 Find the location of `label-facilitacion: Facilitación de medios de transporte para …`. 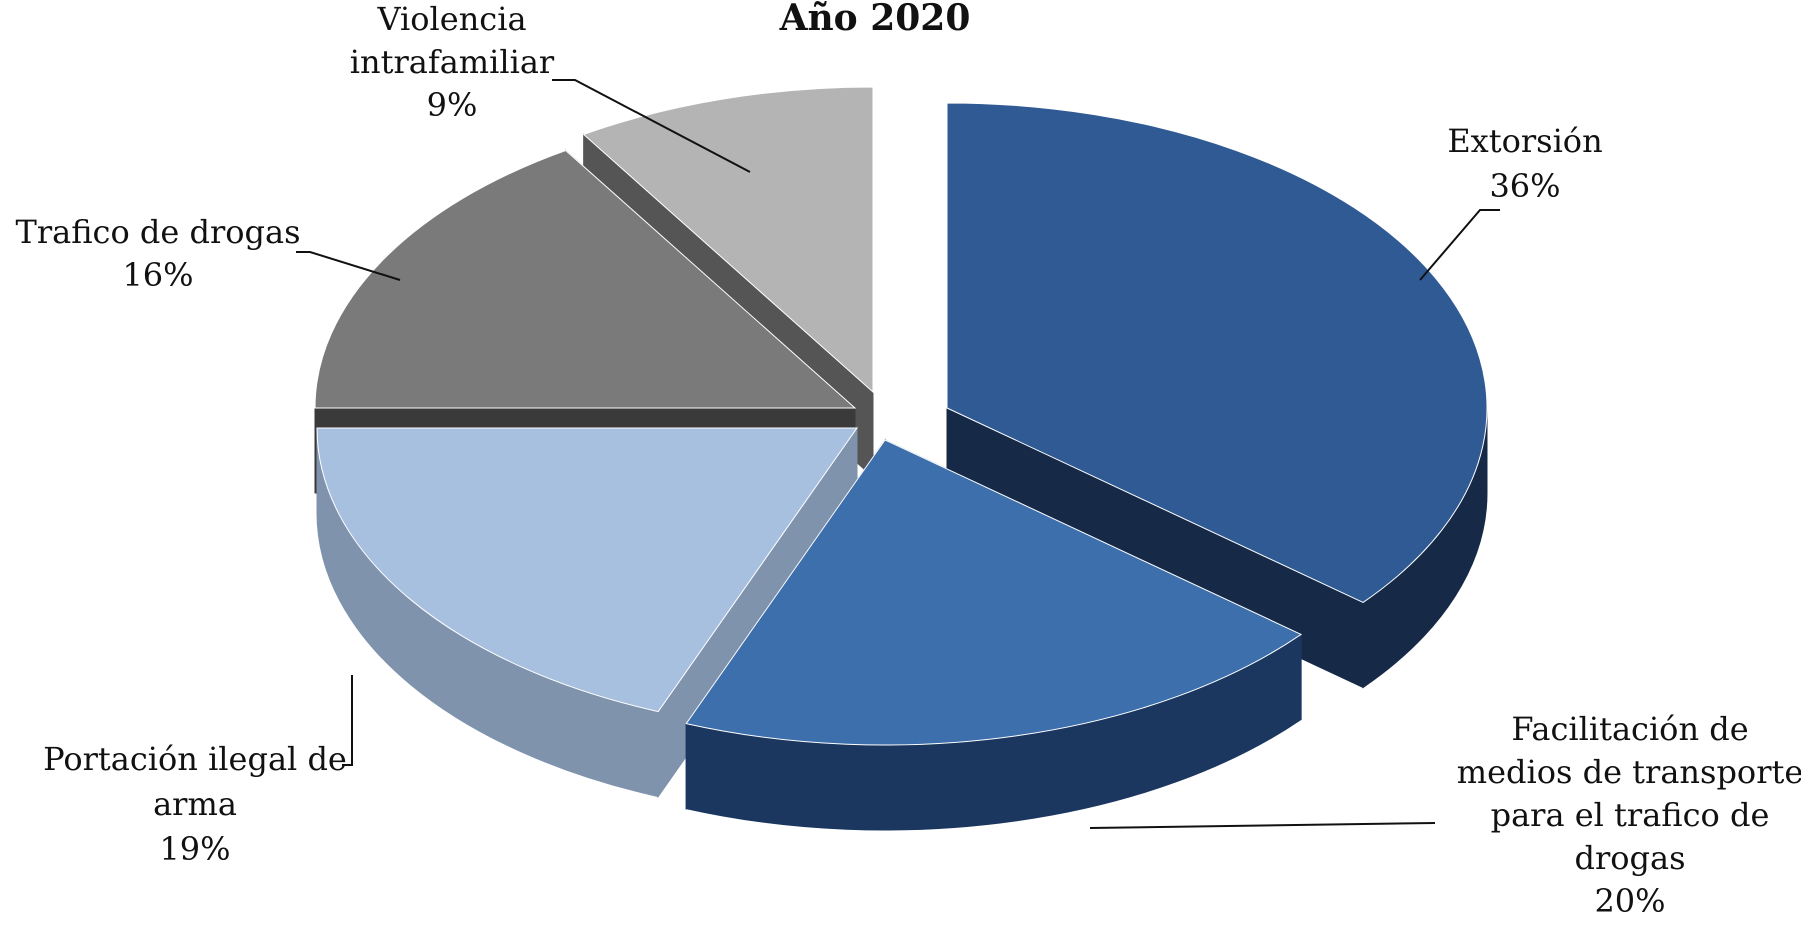

label-facilitacion: Facilitación de medios de transporte para … is located at coordinates (1629, 815).